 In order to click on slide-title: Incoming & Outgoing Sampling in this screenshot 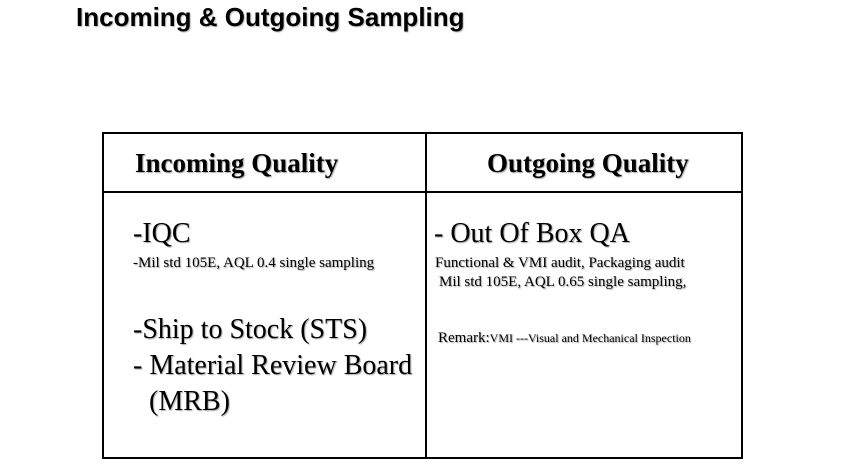, I will do `click(270, 17)`.